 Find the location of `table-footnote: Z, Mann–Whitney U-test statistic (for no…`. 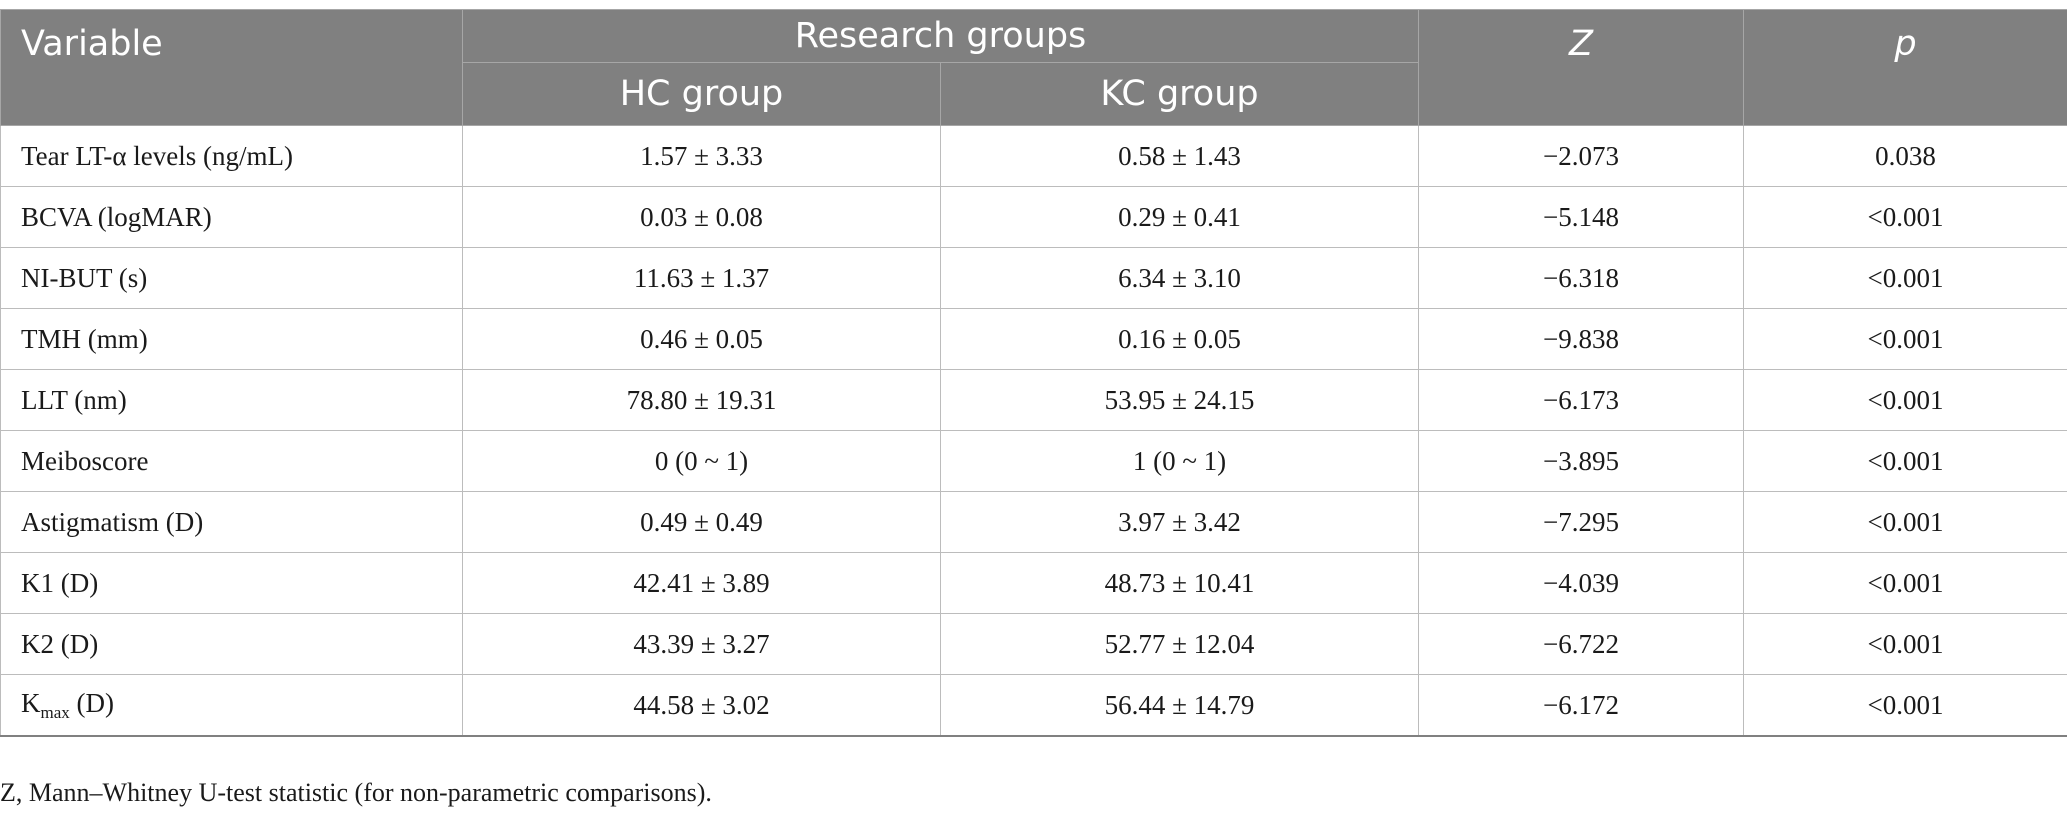

table-footnote: Z, Mann–Whitney U-test statistic (for no… is located at coordinates (356, 792).